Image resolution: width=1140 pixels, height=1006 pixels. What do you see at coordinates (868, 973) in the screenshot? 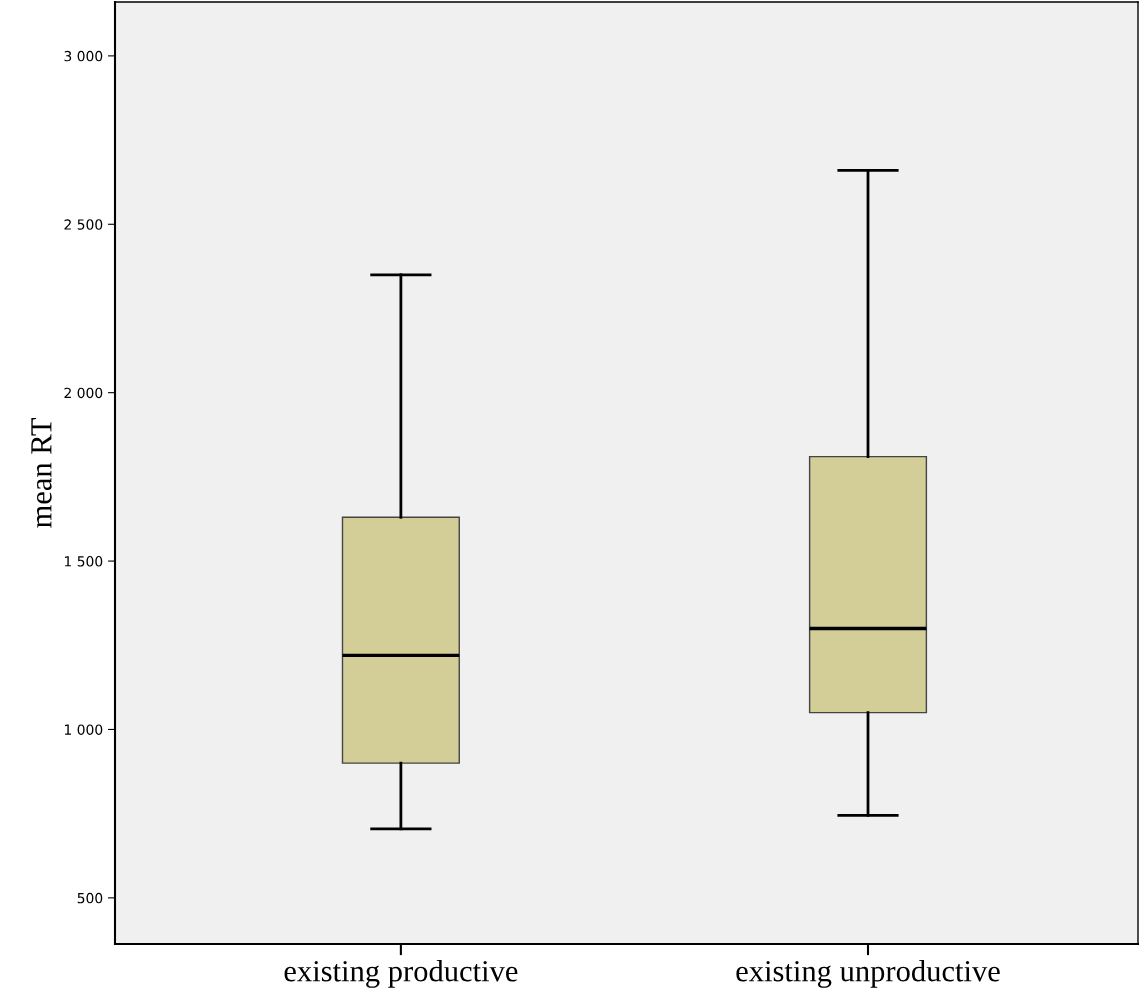
I see `x-tick-label: existing unproductive` at bounding box center [868, 973].